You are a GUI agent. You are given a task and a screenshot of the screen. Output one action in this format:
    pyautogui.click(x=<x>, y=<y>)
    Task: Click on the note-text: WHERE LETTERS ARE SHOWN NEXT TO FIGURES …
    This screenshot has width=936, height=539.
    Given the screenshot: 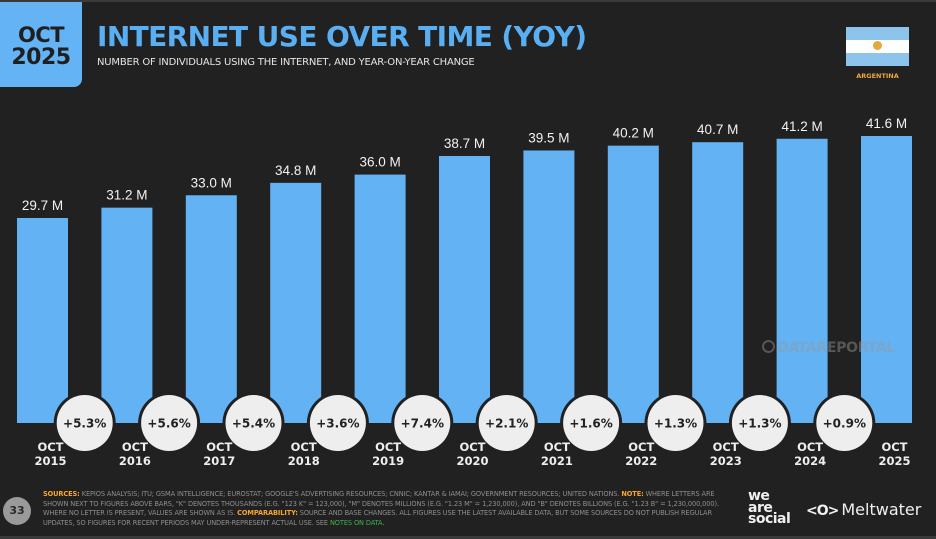 What is the action you would take?
    pyautogui.click(x=381, y=504)
    